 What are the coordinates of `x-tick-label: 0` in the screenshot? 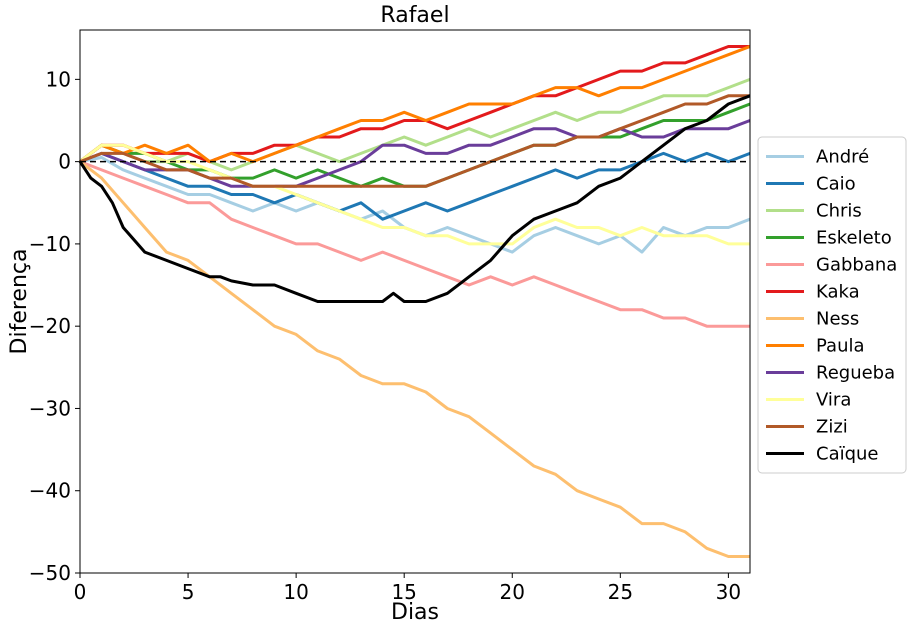 It's located at (80, 592).